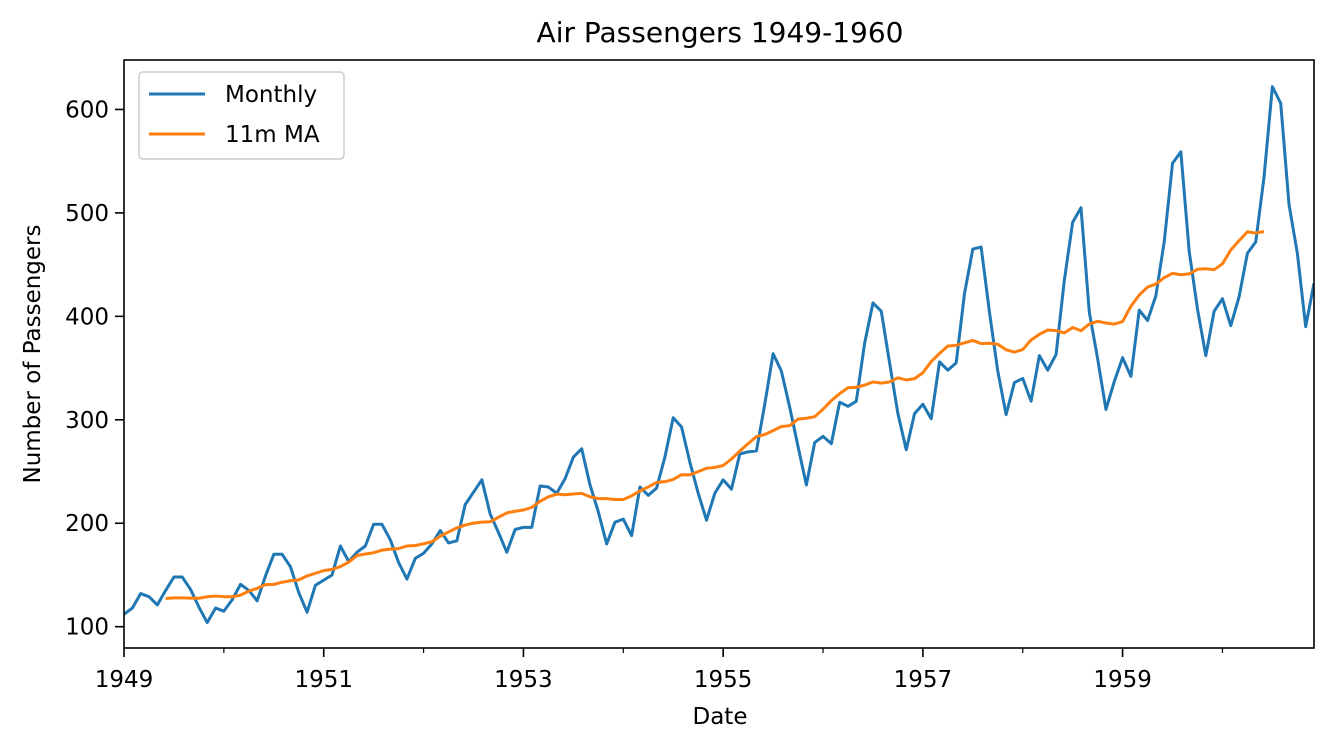  What do you see at coordinates (323, 680) in the screenshot?
I see `x-tick-label-1951: 1951` at bounding box center [323, 680].